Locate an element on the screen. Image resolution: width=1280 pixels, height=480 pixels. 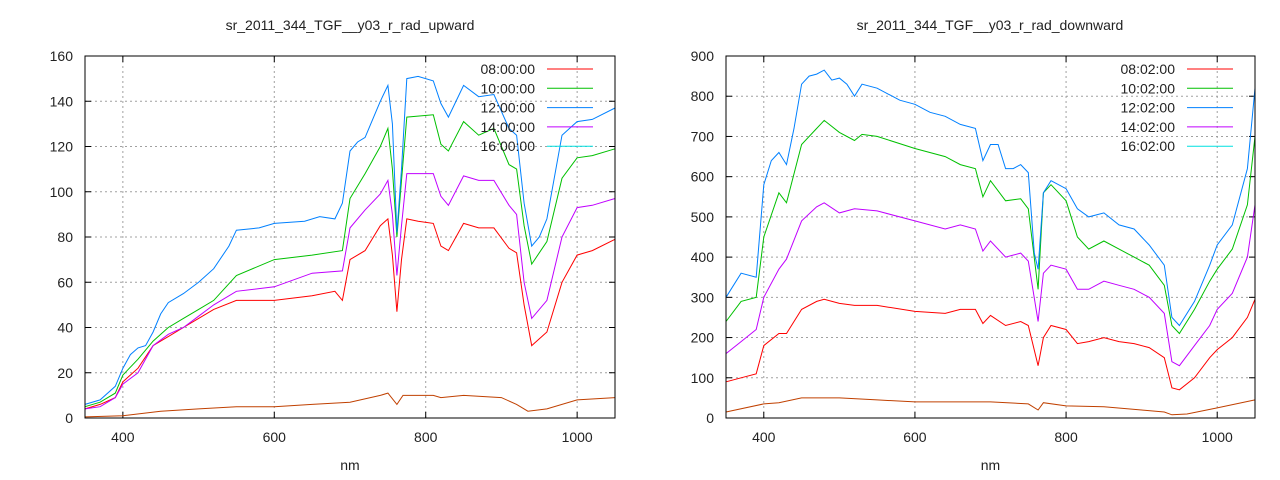
legend-label: 16:02:00 is located at coordinates (1148, 146).